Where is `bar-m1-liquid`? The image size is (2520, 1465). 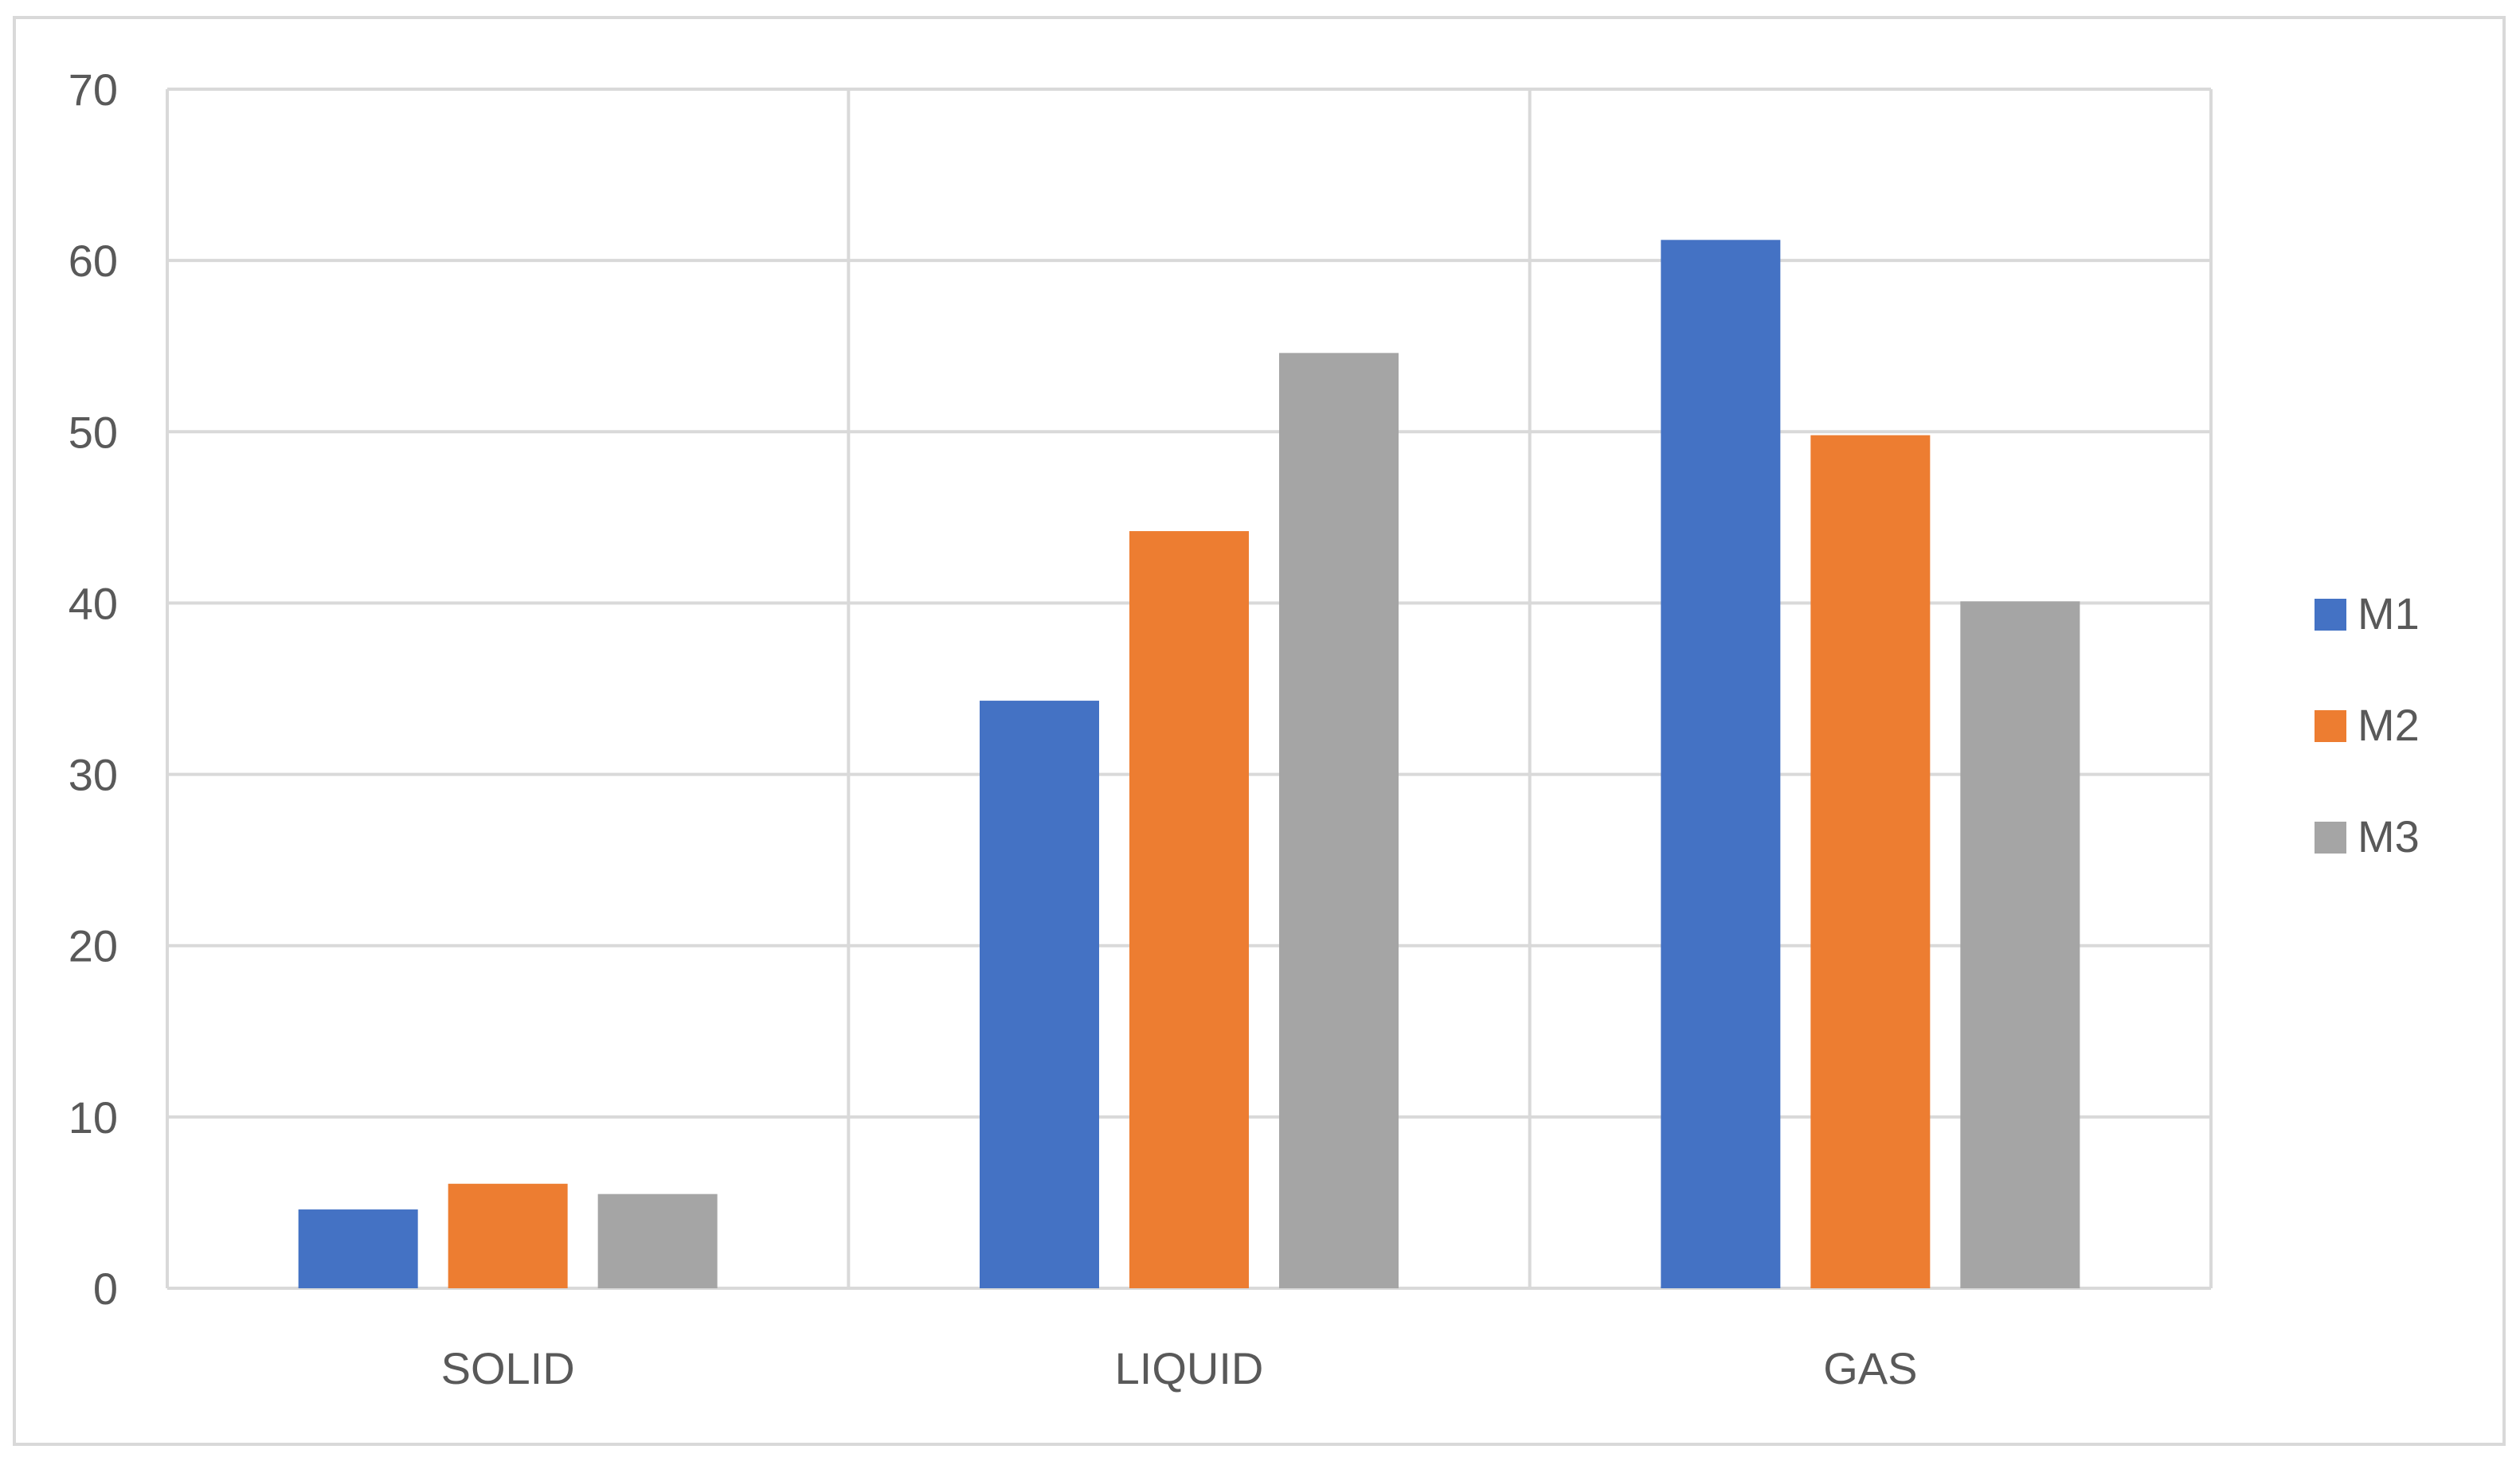 bar-m1-liquid is located at coordinates (1039, 995).